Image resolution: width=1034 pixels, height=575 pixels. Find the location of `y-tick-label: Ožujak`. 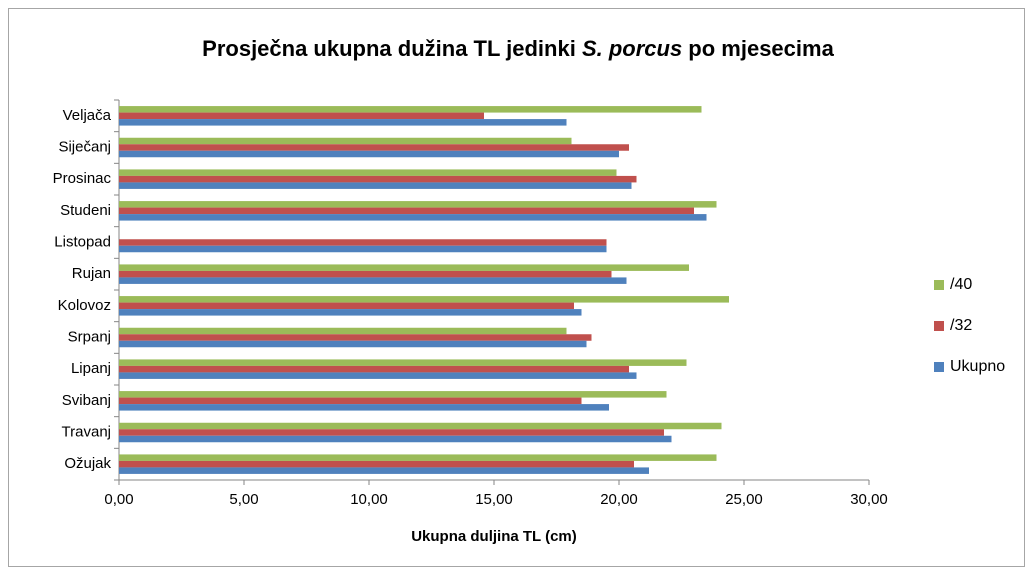

y-tick-label: Ožujak is located at coordinates (87, 463).